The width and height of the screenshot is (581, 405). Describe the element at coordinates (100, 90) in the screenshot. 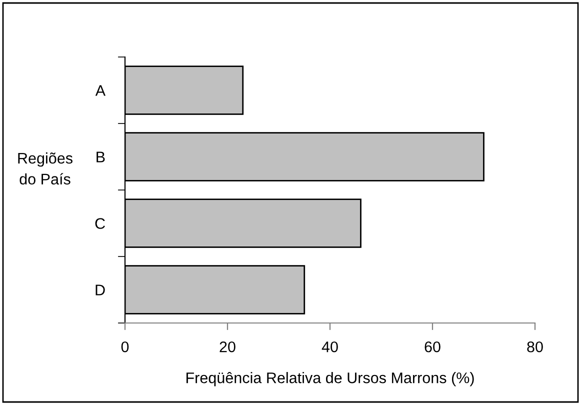

I see `y-tick-label: A` at that location.